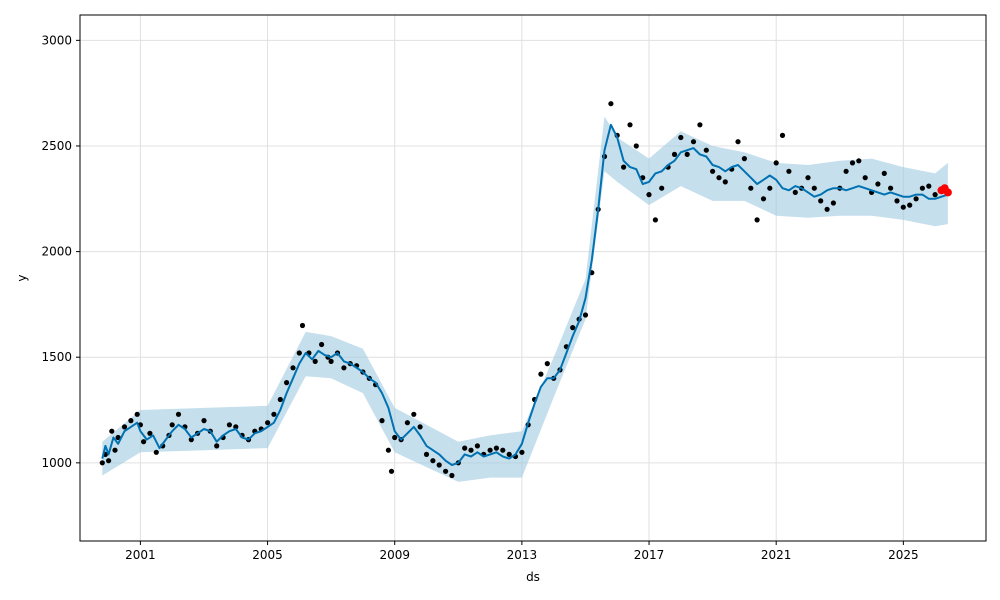 This screenshot has width=1000, height=600. Describe the element at coordinates (394, 555) in the screenshot. I see `x-tick-label: 2009` at that location.